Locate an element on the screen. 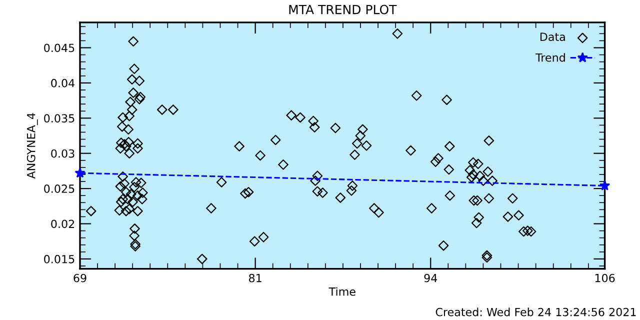 The height and width of the screenshot is (320, 640). y-axis-title: ANGYNEA_4 is located at coordinates (32, 146).